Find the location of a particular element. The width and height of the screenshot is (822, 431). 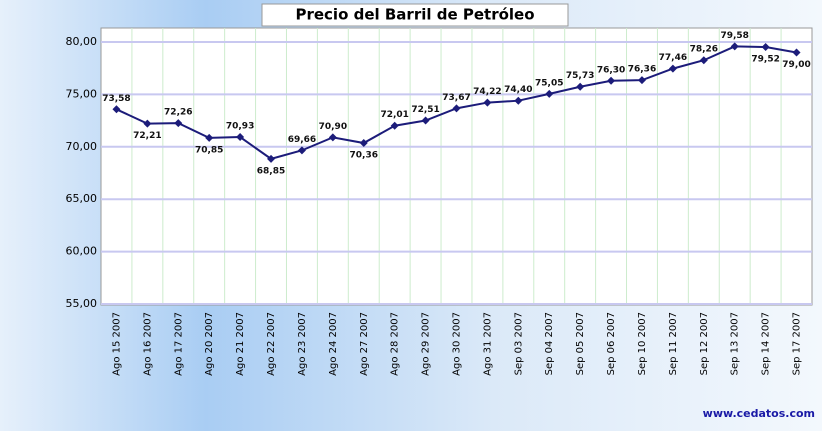

value-label: 79,52 is located at coordinates (765, 60).